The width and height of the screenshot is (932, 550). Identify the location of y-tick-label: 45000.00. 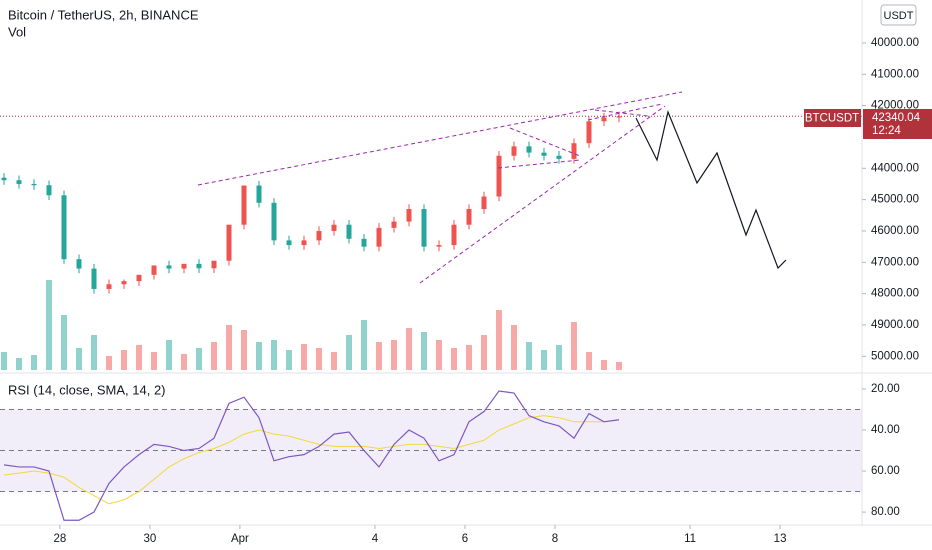
(895, 200).